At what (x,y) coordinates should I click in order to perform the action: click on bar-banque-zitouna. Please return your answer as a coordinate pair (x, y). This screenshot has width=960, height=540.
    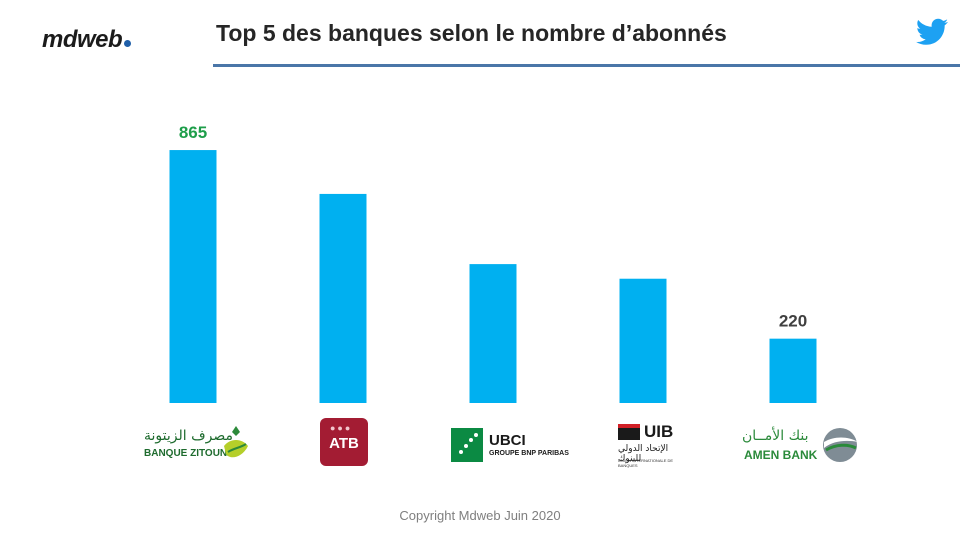
    Looking at the image, I should click on (193, 276).